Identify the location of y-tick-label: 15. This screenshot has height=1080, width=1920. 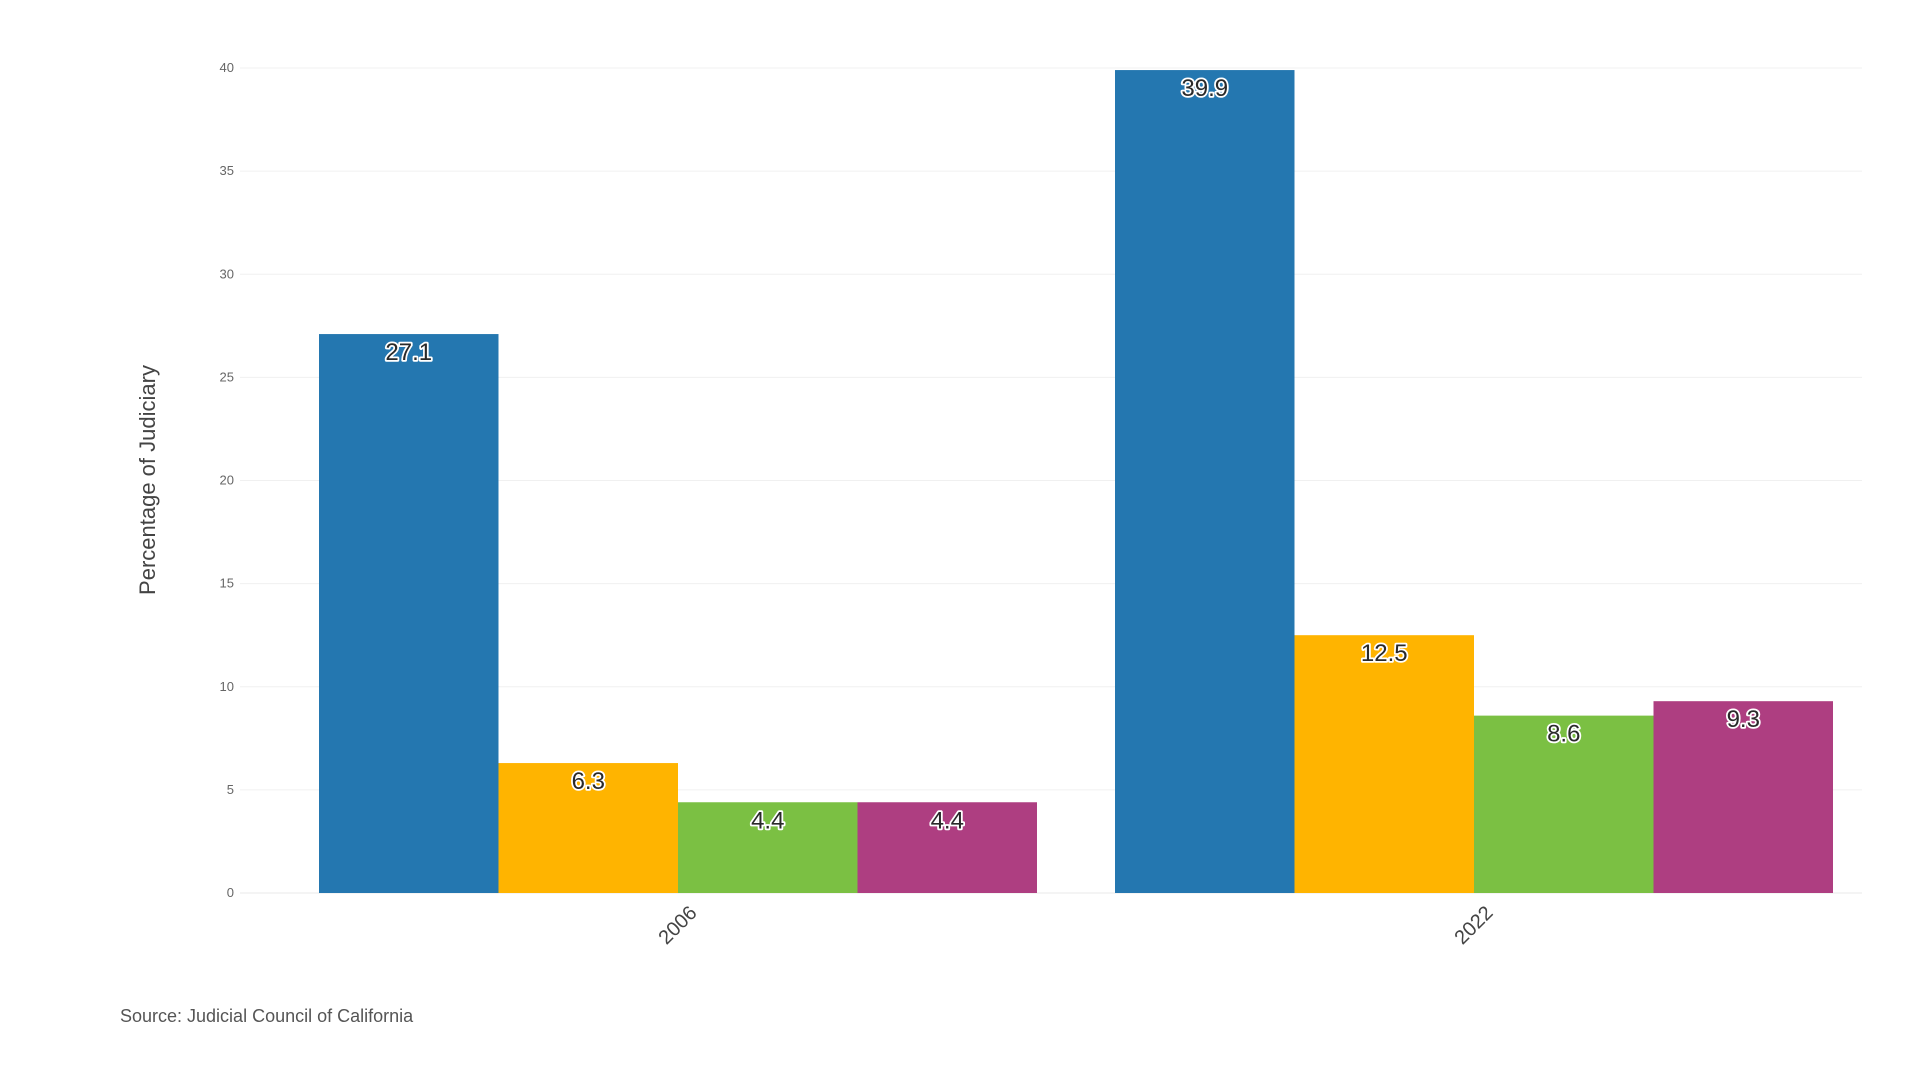
(227, 583).